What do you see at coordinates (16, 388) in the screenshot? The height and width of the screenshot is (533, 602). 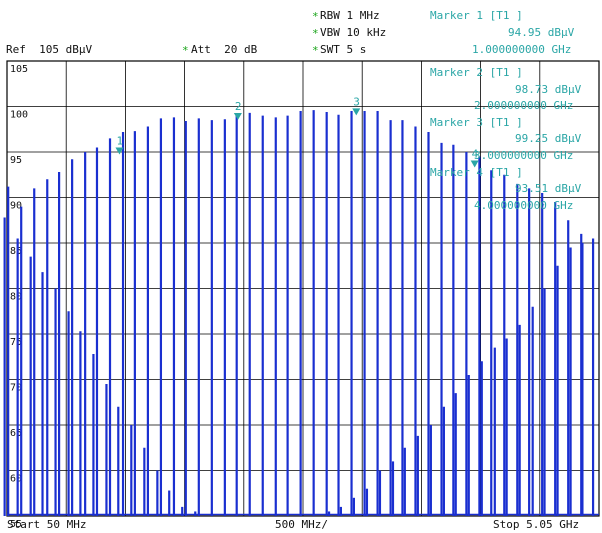 I see `y-tick-label: 70` at bounding box center [16, 388].